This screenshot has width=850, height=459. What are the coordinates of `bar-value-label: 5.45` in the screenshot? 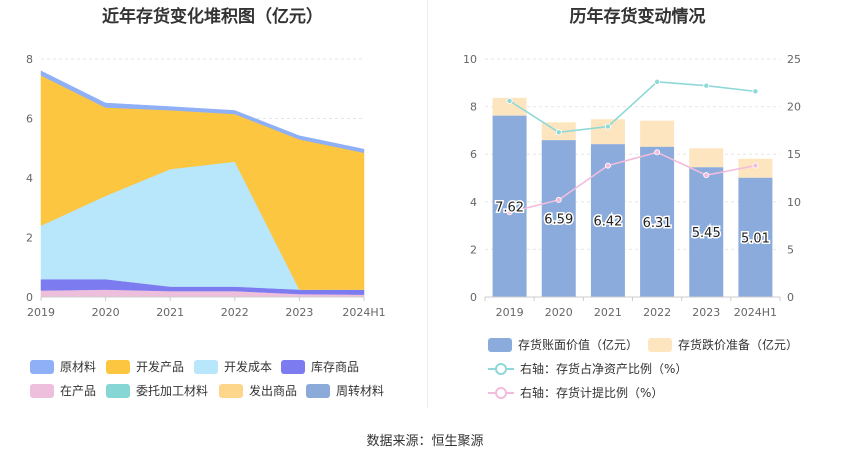 It's located at (706, 233).